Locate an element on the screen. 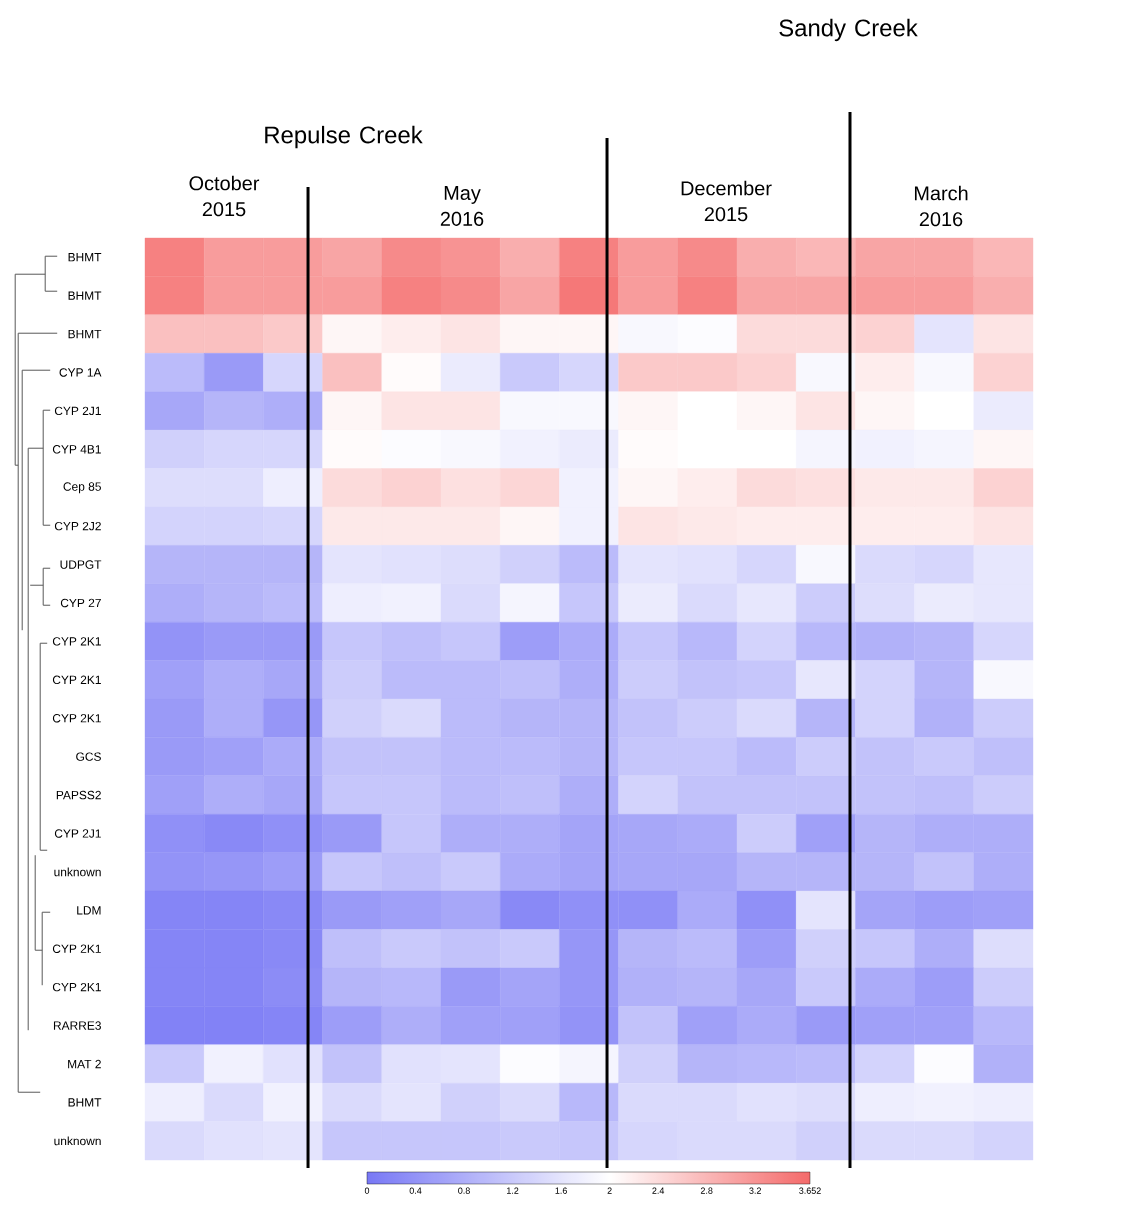 The width and height of the screenshot is (1121, 1205). y-tick-label: PAPSS2 is located at coordinates (78, 795).